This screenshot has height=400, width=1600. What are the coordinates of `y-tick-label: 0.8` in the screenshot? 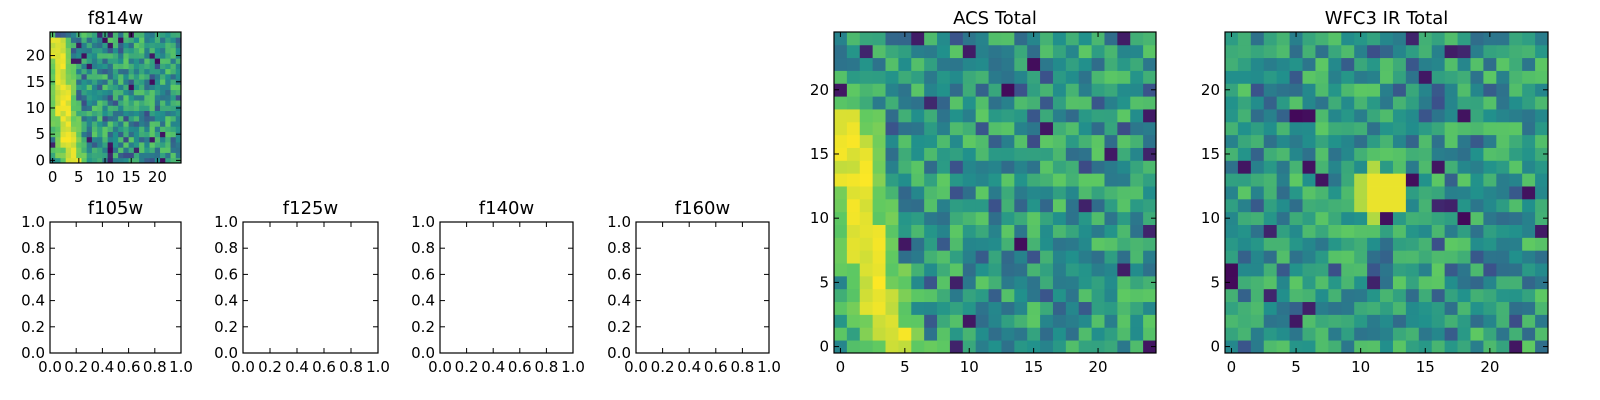 It's located at (423, 248).